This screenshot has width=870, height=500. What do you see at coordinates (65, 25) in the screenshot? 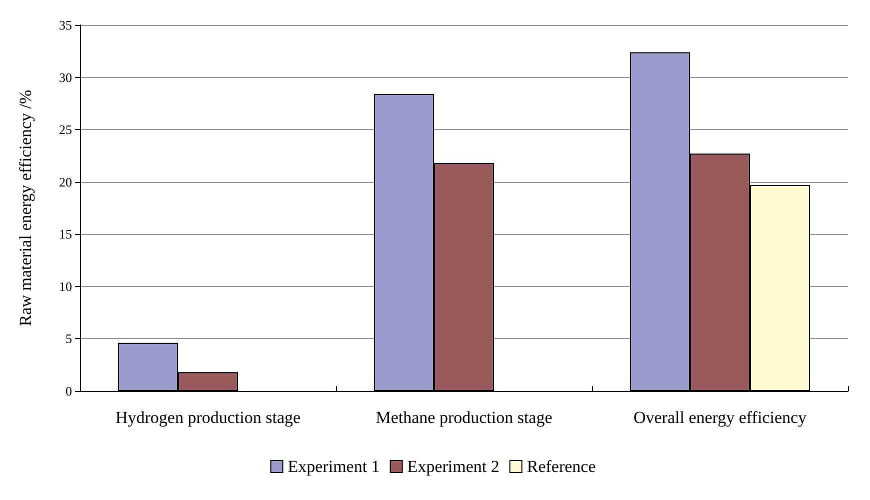
I see `y-tick-label: 35` at bounding box center [65, 25].